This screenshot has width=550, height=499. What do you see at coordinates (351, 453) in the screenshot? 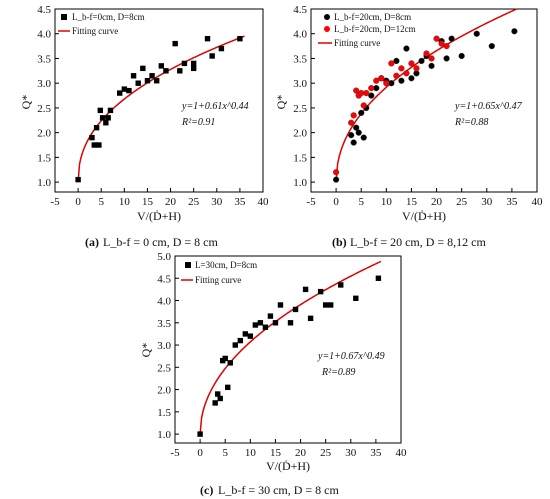
I see `panel-c-xtick-label: 30` at bounding box center [351, 453].